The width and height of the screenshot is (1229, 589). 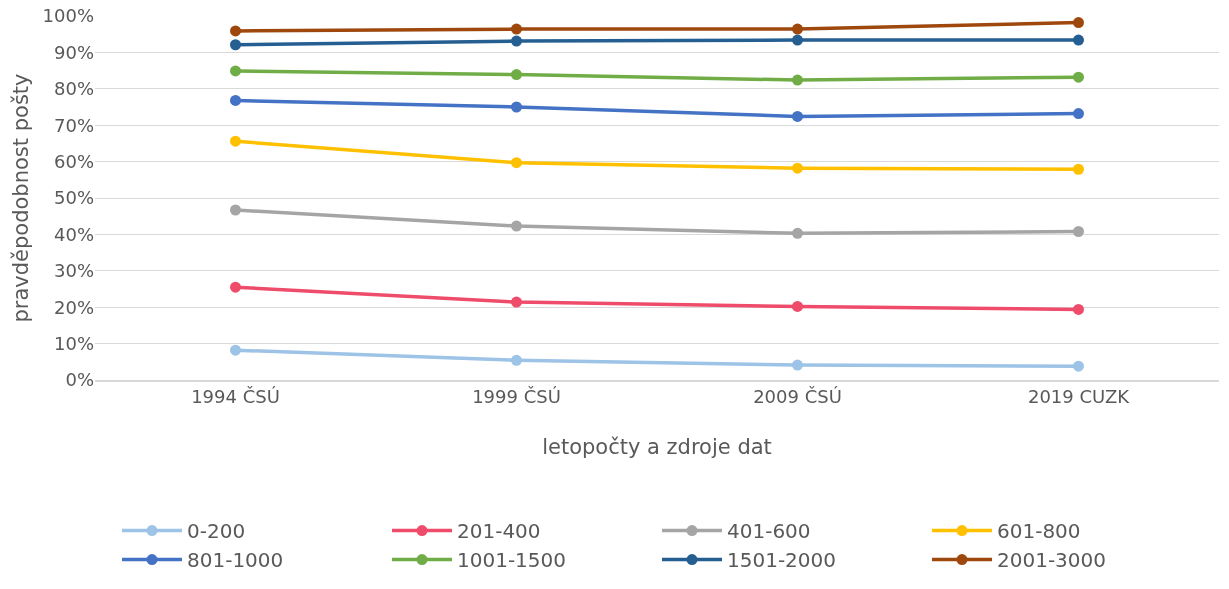 What do you see at coordinates (73, 307) in the screenshot?
I see `y-tick-label: 20%` at bounding box center [73, 307].